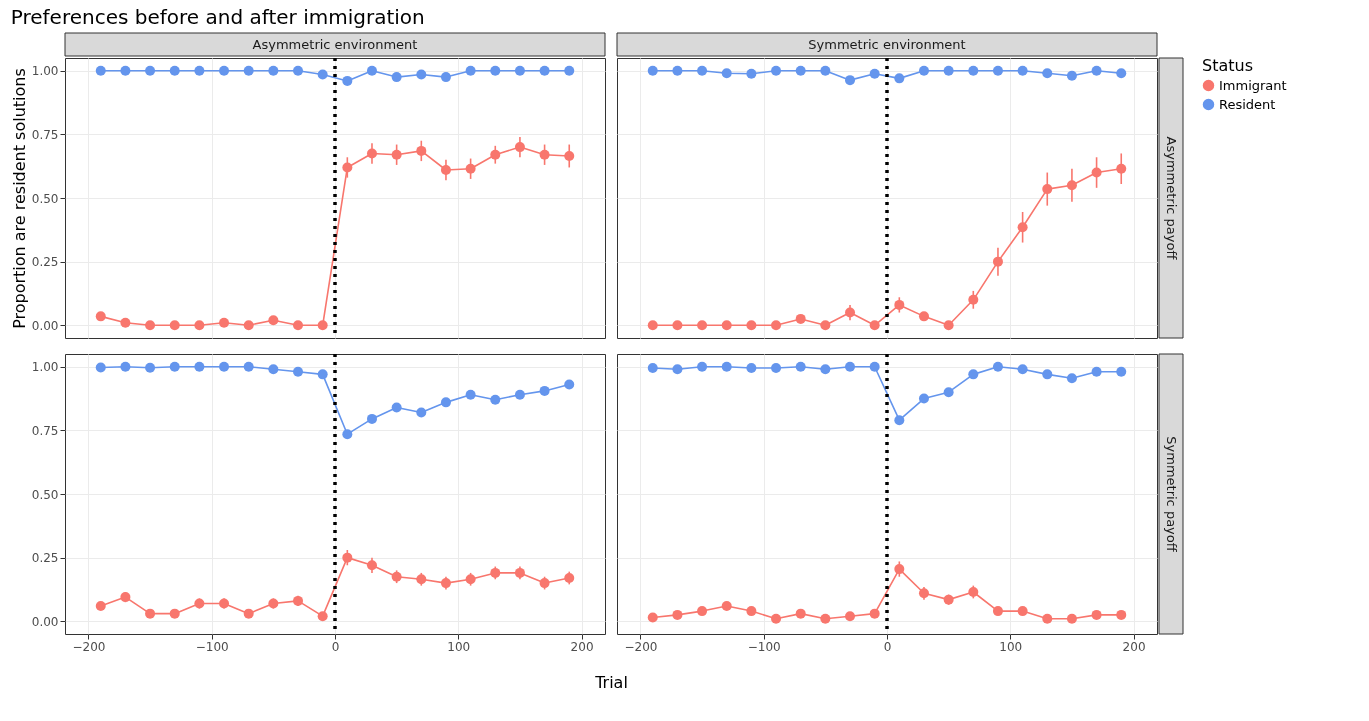 The width and height of the screenshot is (1369, 721). Describe the element at coordinates (335, 44) in the screenshot. I see `chart-subtitle: Asymmetric environment` at that location.